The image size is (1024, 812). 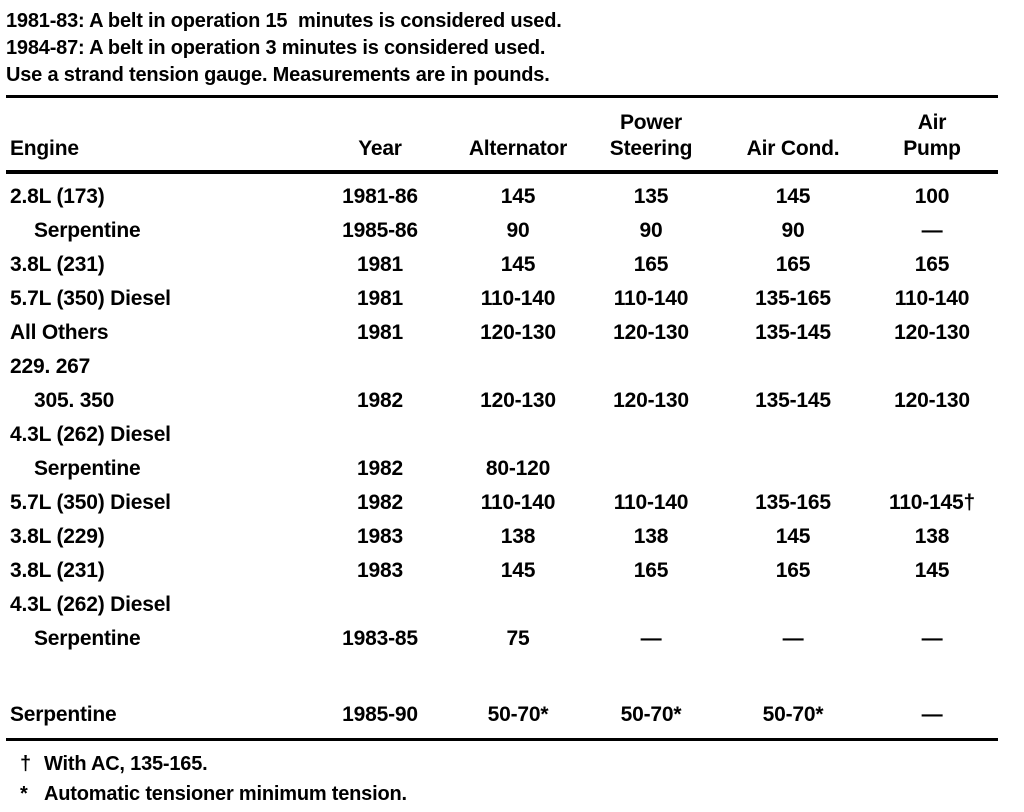 What do you see at coordinates (651, 148) in the screenshot?
I see `col-header-label: Steering` at bounding box center [651, 148].